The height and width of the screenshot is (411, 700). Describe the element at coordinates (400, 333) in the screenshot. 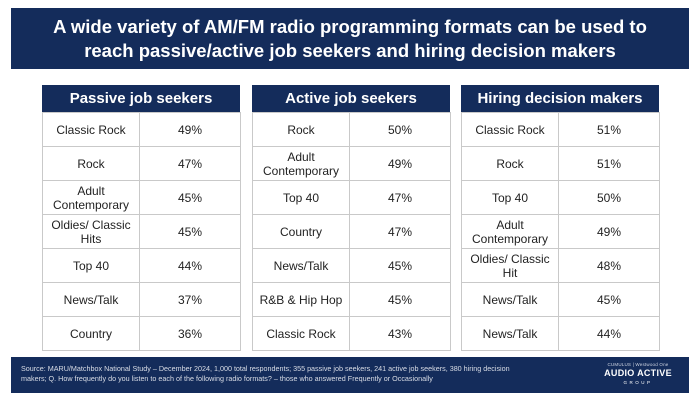

I see `format-value: 43%` at that location.